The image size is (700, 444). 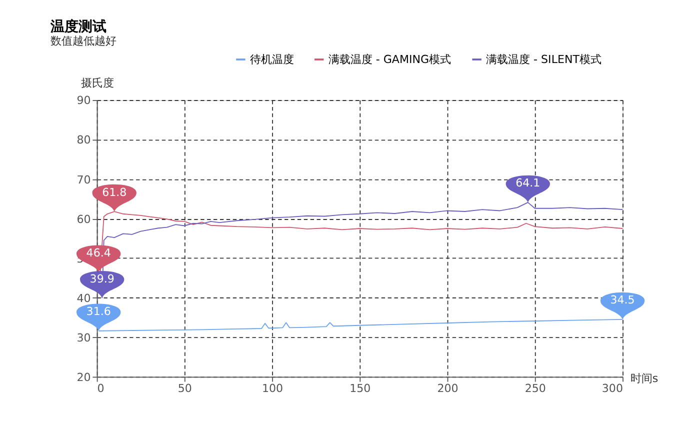 I want to click on x-tick-label: 0, so click(x=100, y=388).